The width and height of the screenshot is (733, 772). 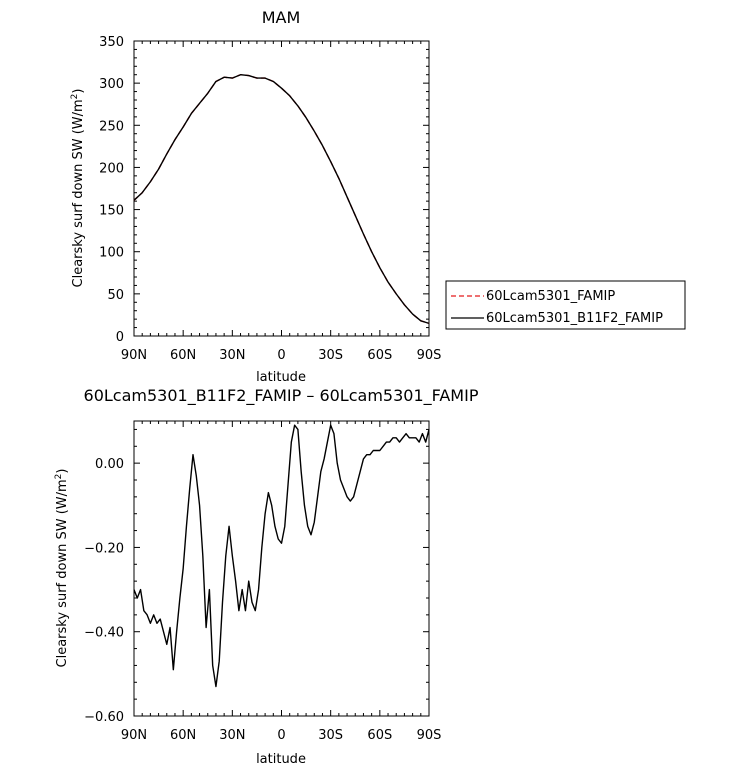 I want to click on top-panel-title: MAM, so click(x=281, y=17).